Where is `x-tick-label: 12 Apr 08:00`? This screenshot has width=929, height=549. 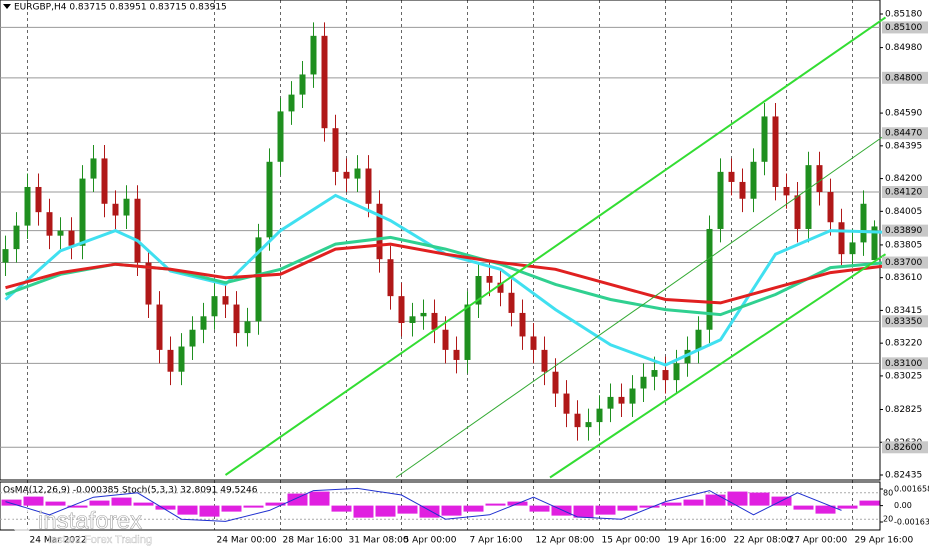 x-tick-label: 12 Apr 08:00 is located at coordinates (565, 541).